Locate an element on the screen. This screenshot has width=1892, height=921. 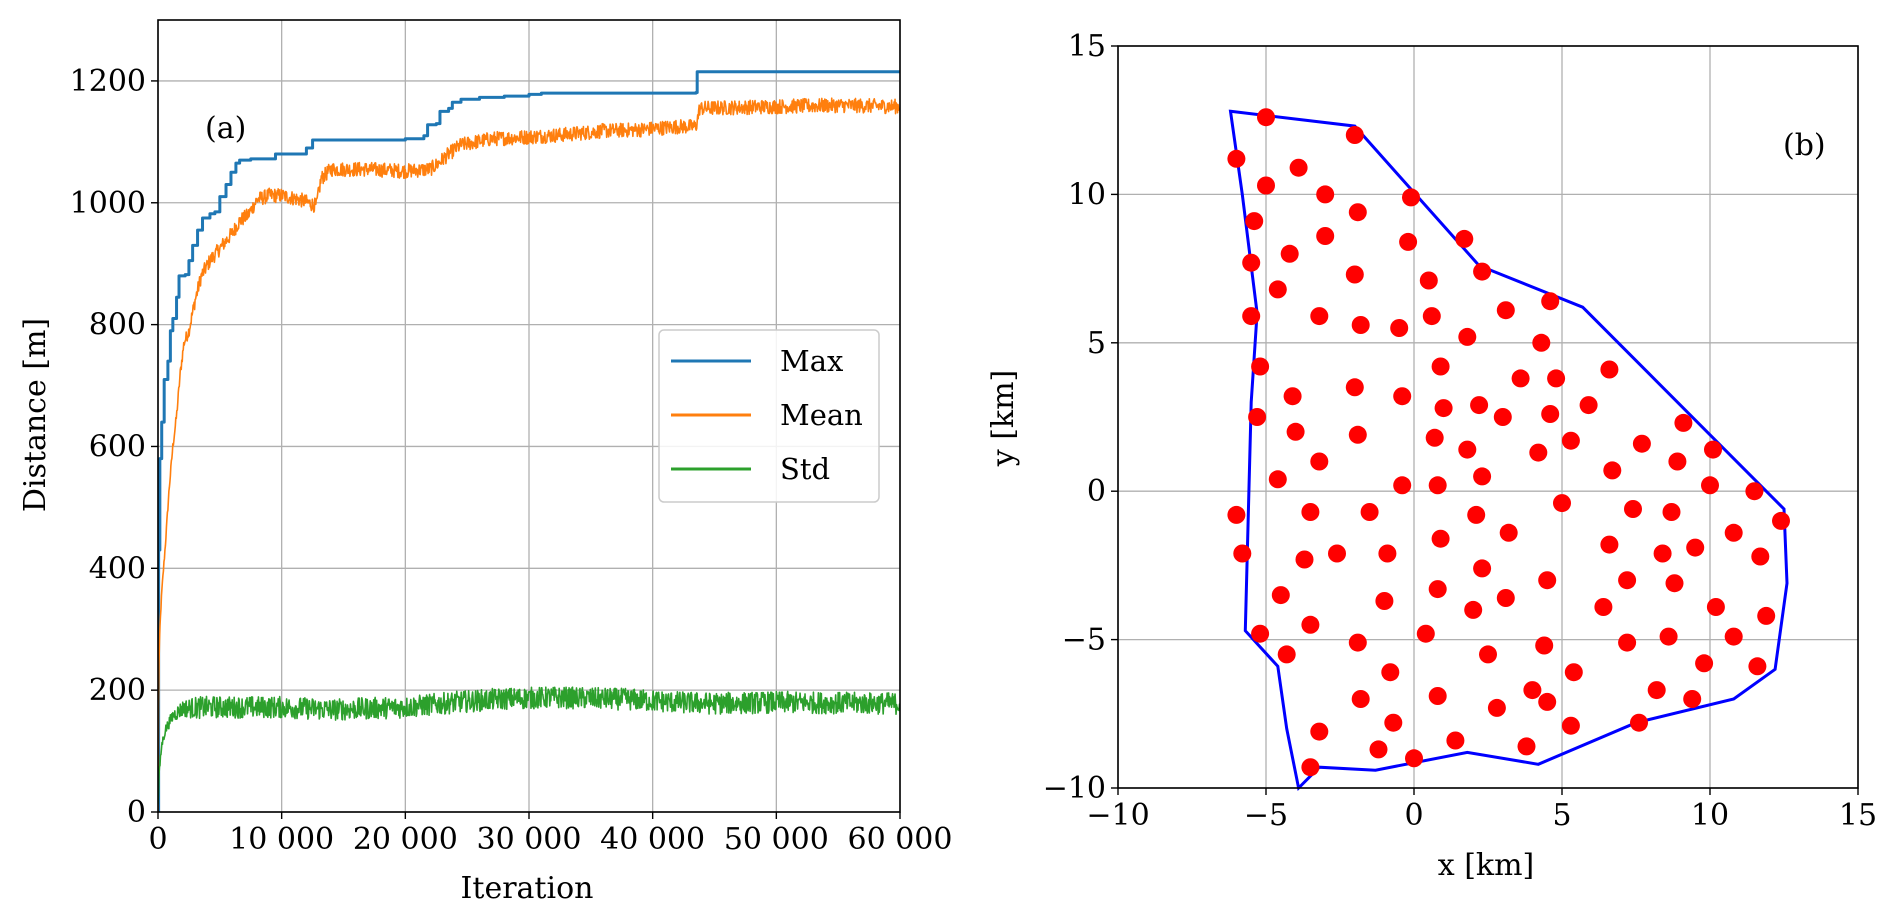
y-tick-label: 0 is located at coordinates (136, 812).